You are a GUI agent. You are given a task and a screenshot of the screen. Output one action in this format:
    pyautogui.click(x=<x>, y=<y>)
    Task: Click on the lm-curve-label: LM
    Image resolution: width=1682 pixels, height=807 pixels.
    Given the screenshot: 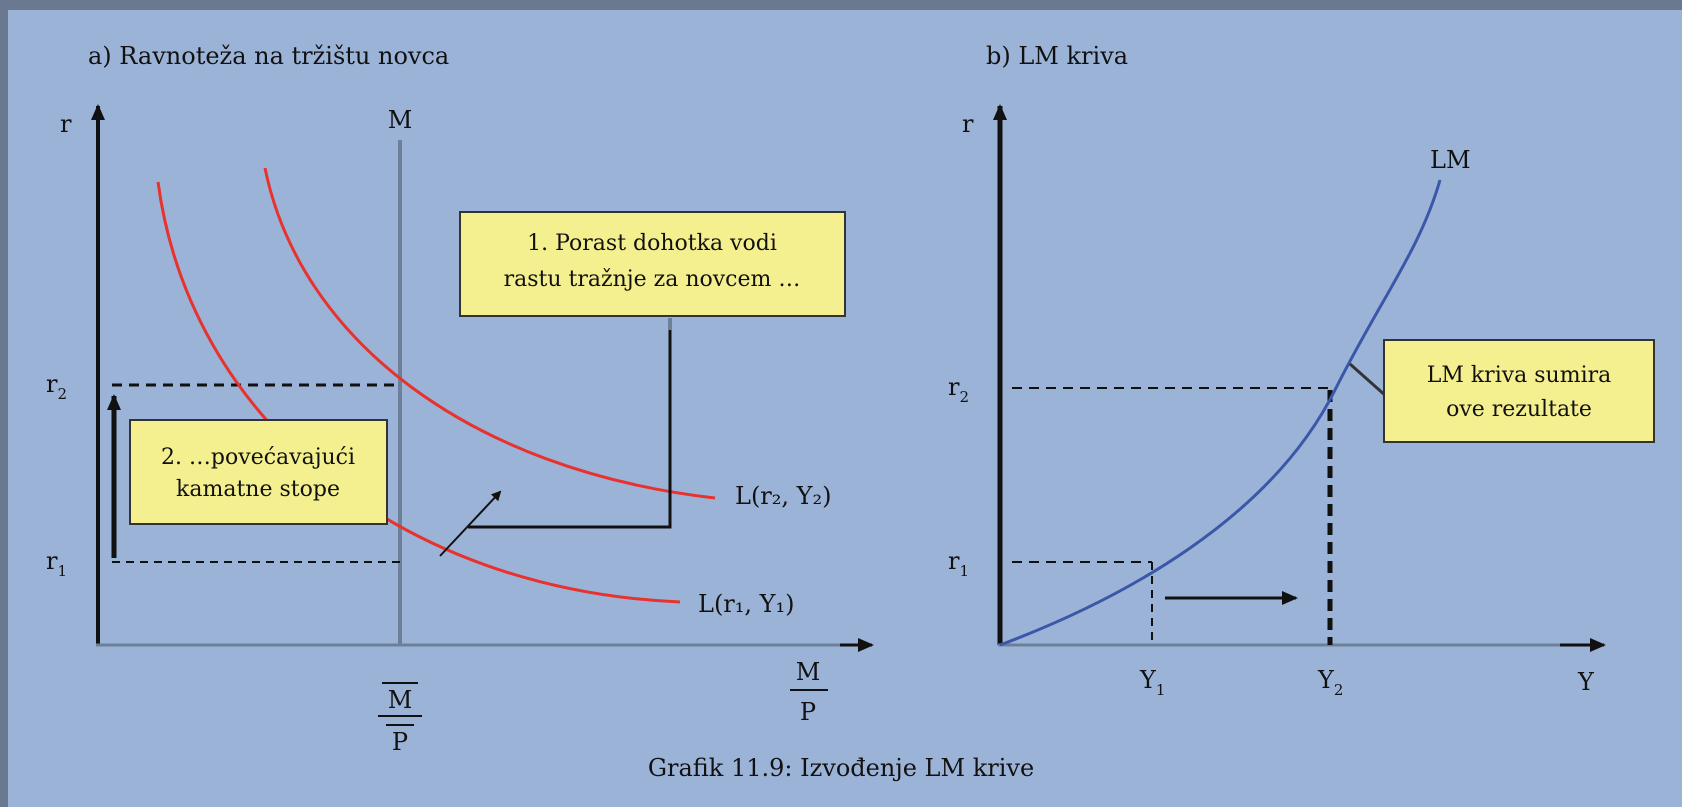 What is the action you would take?
    pyautogui.click(x=1450, y=160)
    